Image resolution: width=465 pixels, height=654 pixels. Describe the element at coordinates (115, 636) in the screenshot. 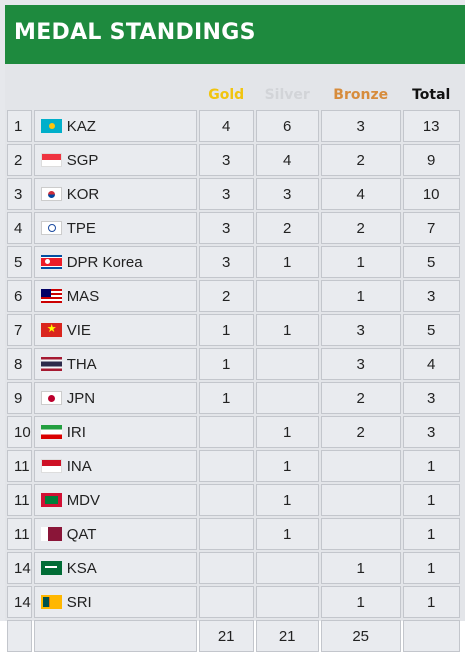

I see `totals-country-cell` at that location.